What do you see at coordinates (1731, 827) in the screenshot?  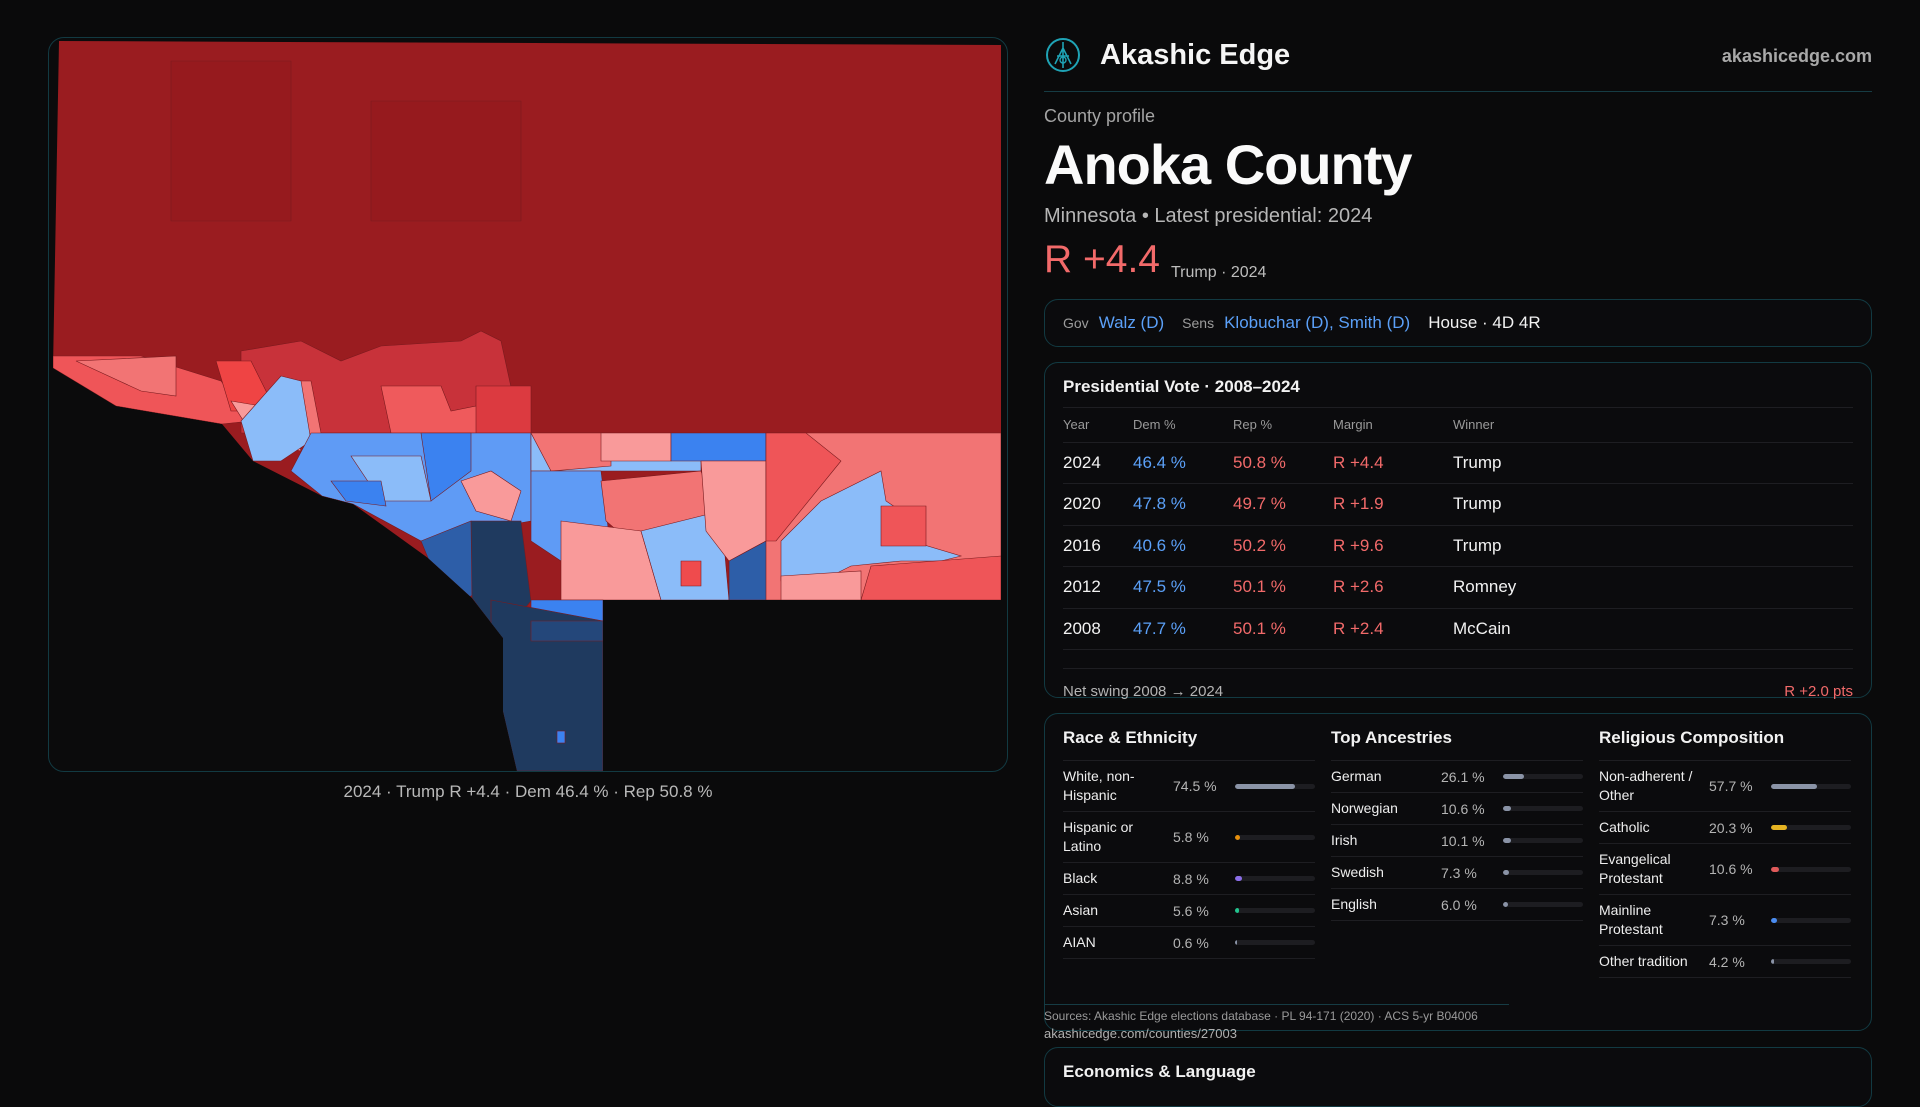 I see `item-value: 20.3 %` at bounding box center [1731, 827].